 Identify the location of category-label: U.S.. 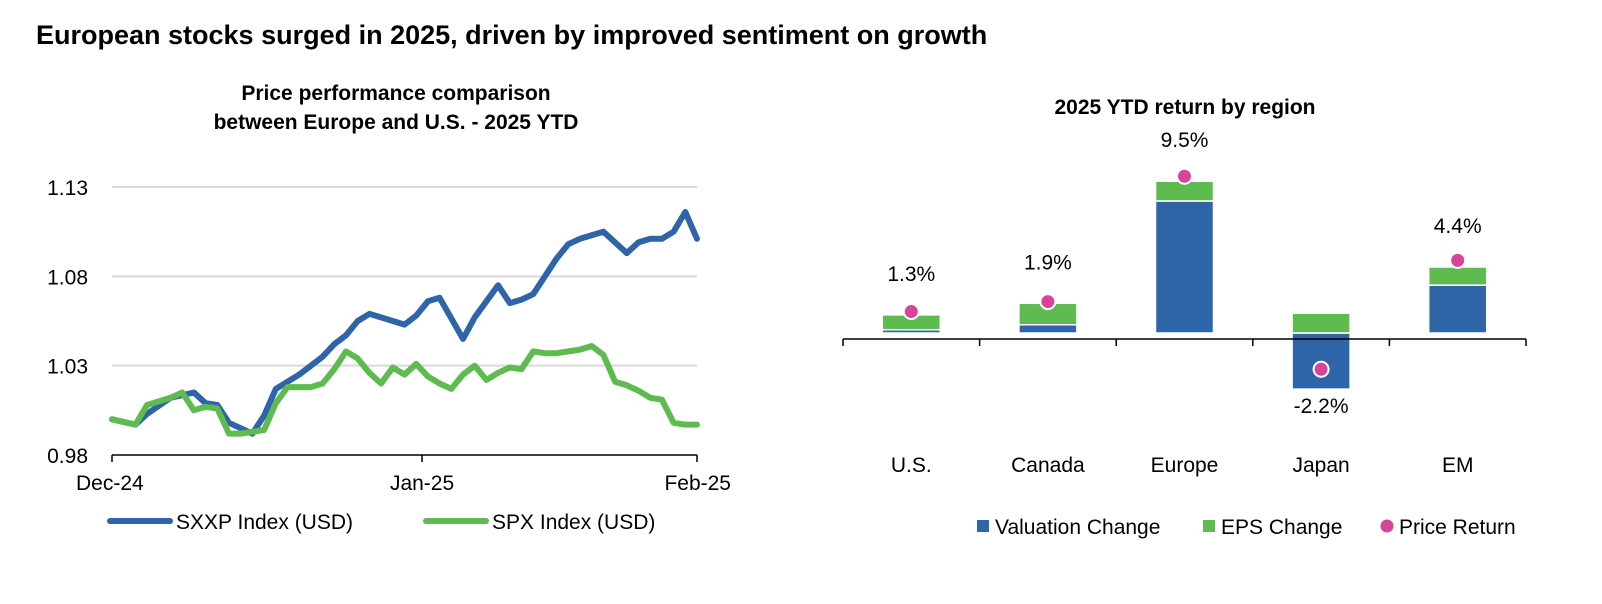
(911, 465).